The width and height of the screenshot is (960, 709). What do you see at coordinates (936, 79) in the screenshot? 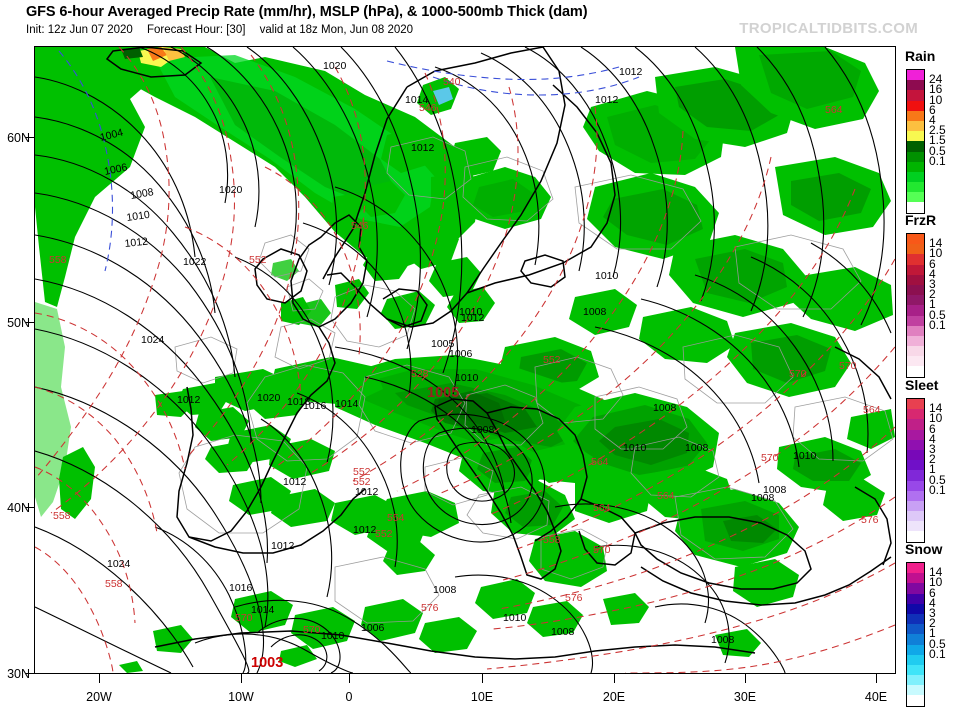
I see `colorbar-tick-label: 24` at bounding box center [936, 79].